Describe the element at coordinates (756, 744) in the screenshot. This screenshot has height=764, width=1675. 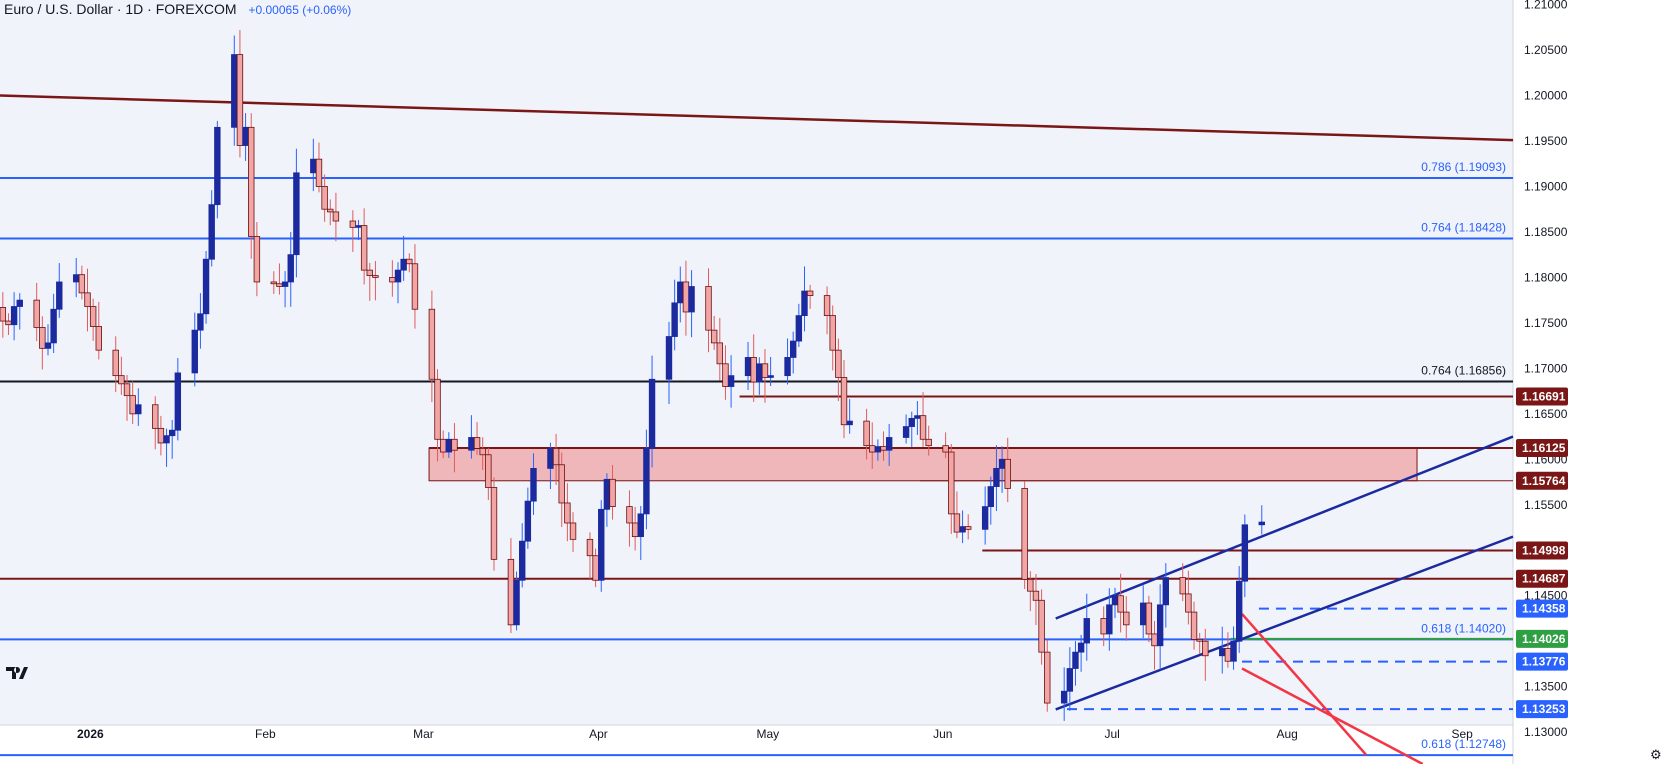
I see `time-axis` at that location.